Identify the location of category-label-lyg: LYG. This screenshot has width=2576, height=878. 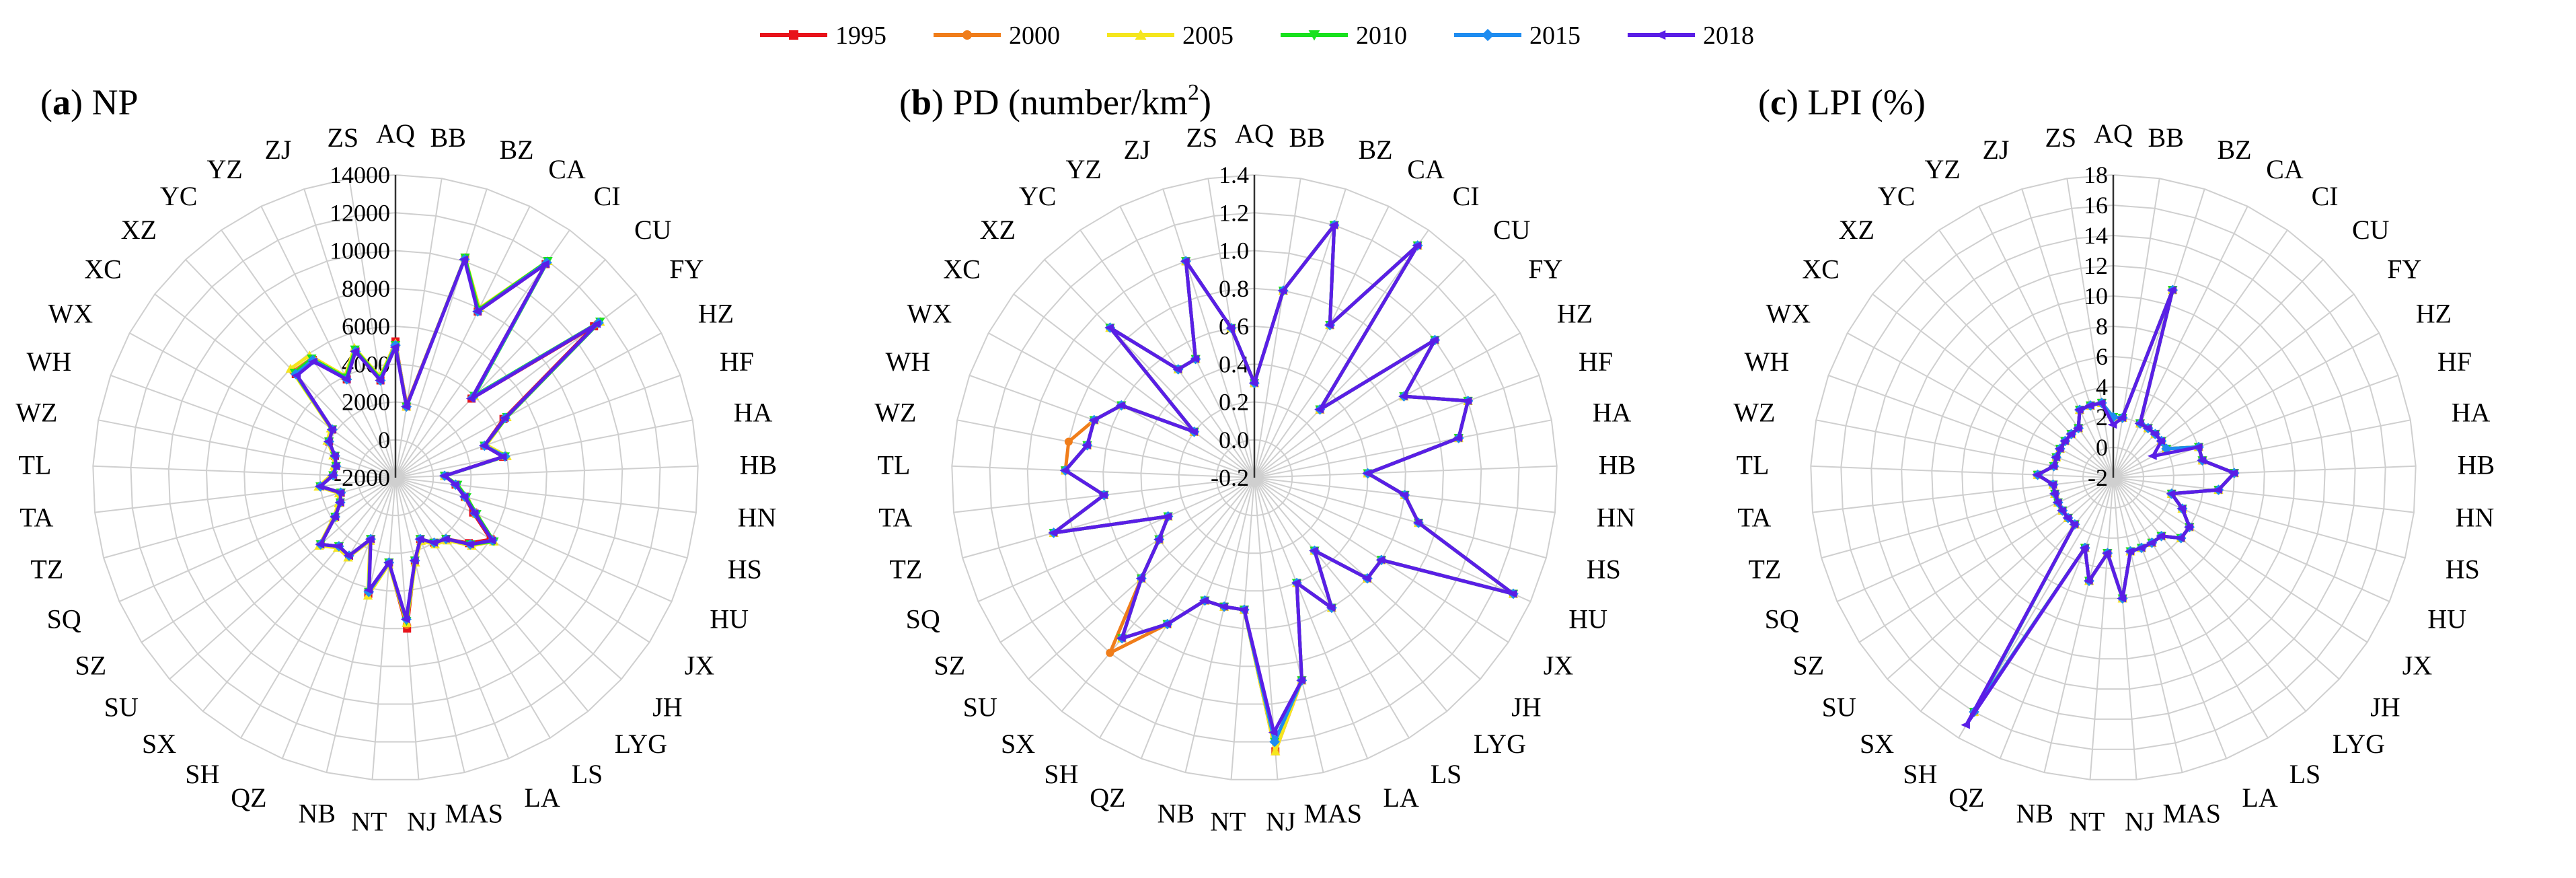
(1500, 744).